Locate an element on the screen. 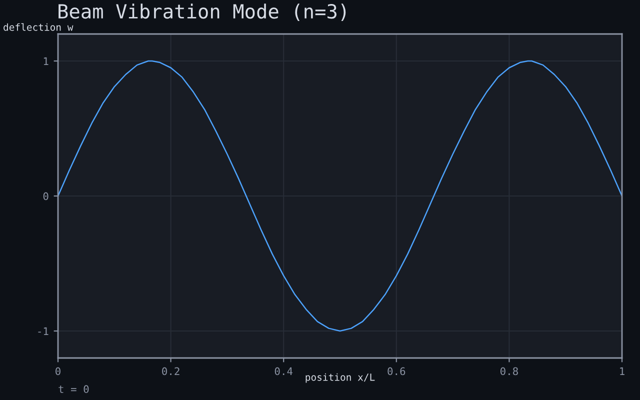  x-axis-title: position x/L is located at coordinates (340, 378).